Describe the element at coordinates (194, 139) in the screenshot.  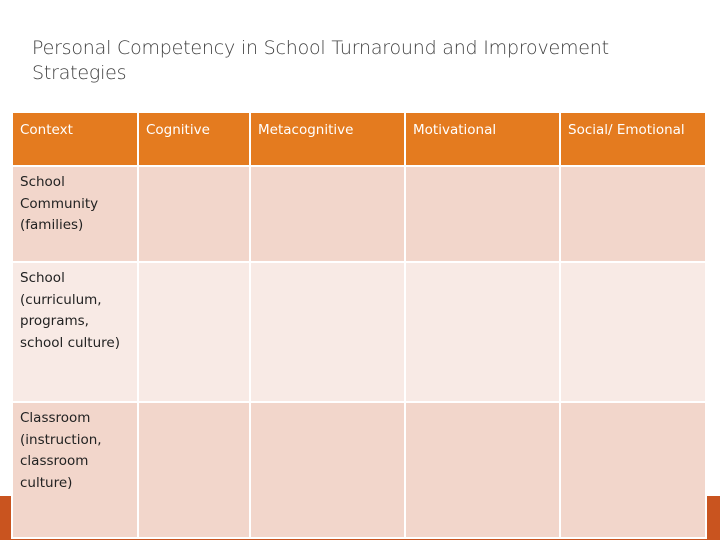
I see `header-cognitive: Cognitive` at that location.